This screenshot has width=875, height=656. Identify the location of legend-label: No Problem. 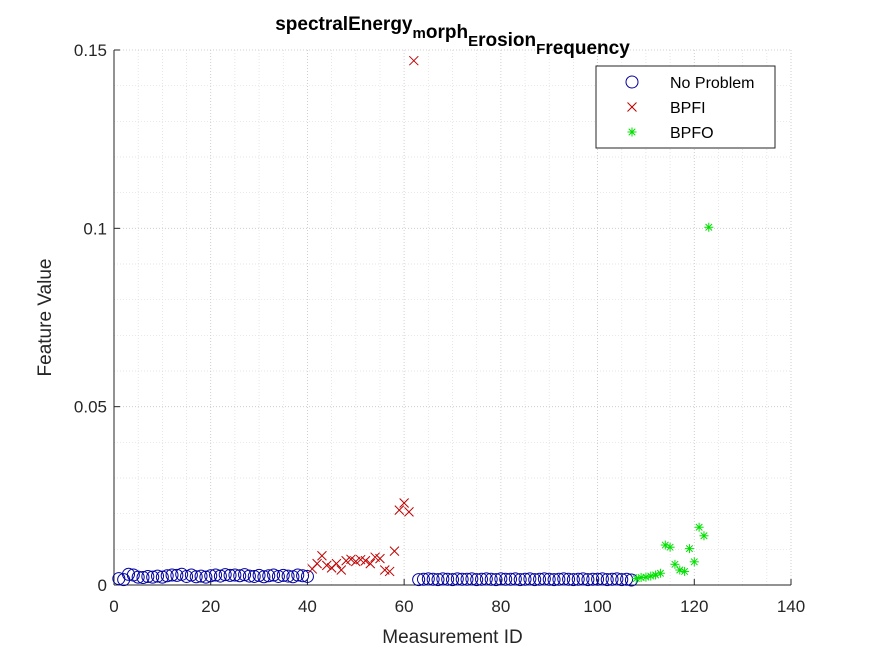
(712, 83).